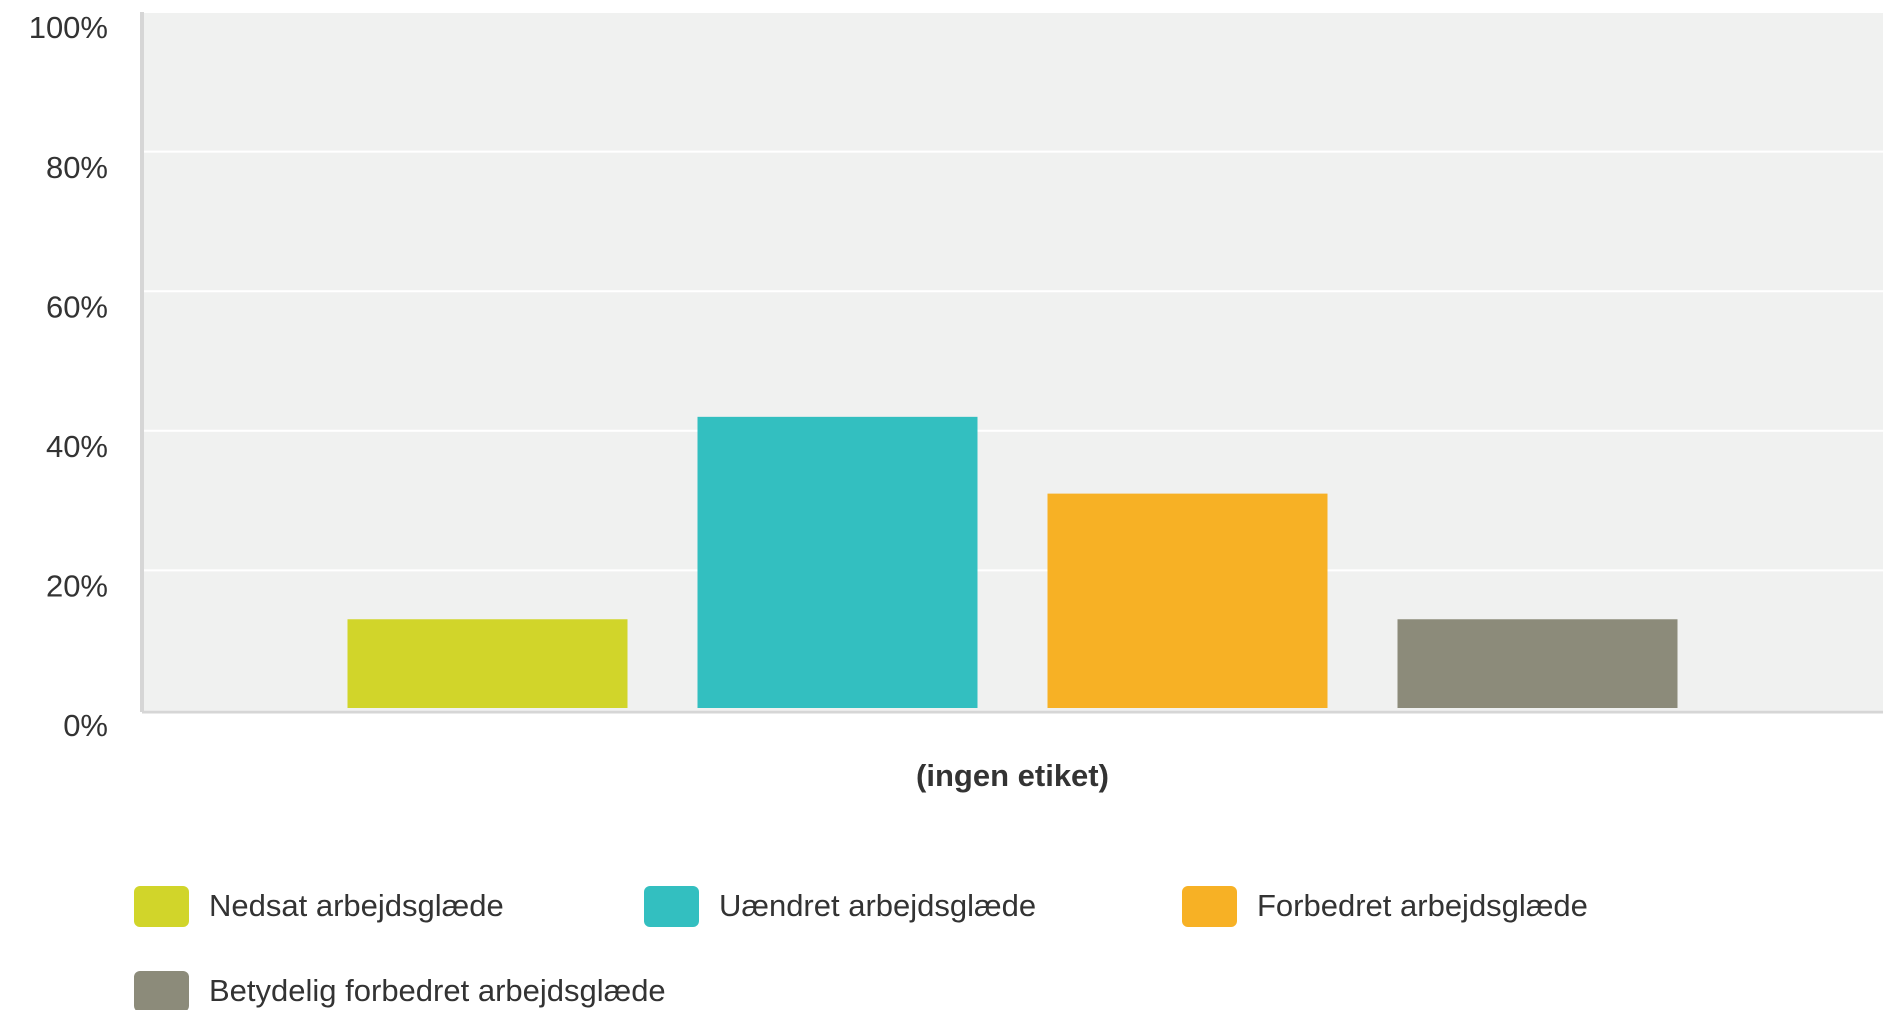 The height and width of the screenshot is (1015, 1883). What do you see at coordinates (1422, 905) in the screenshot?
I see `legend-label: Forbedret arbejdsglæde` at bounding box center [1422, 905].